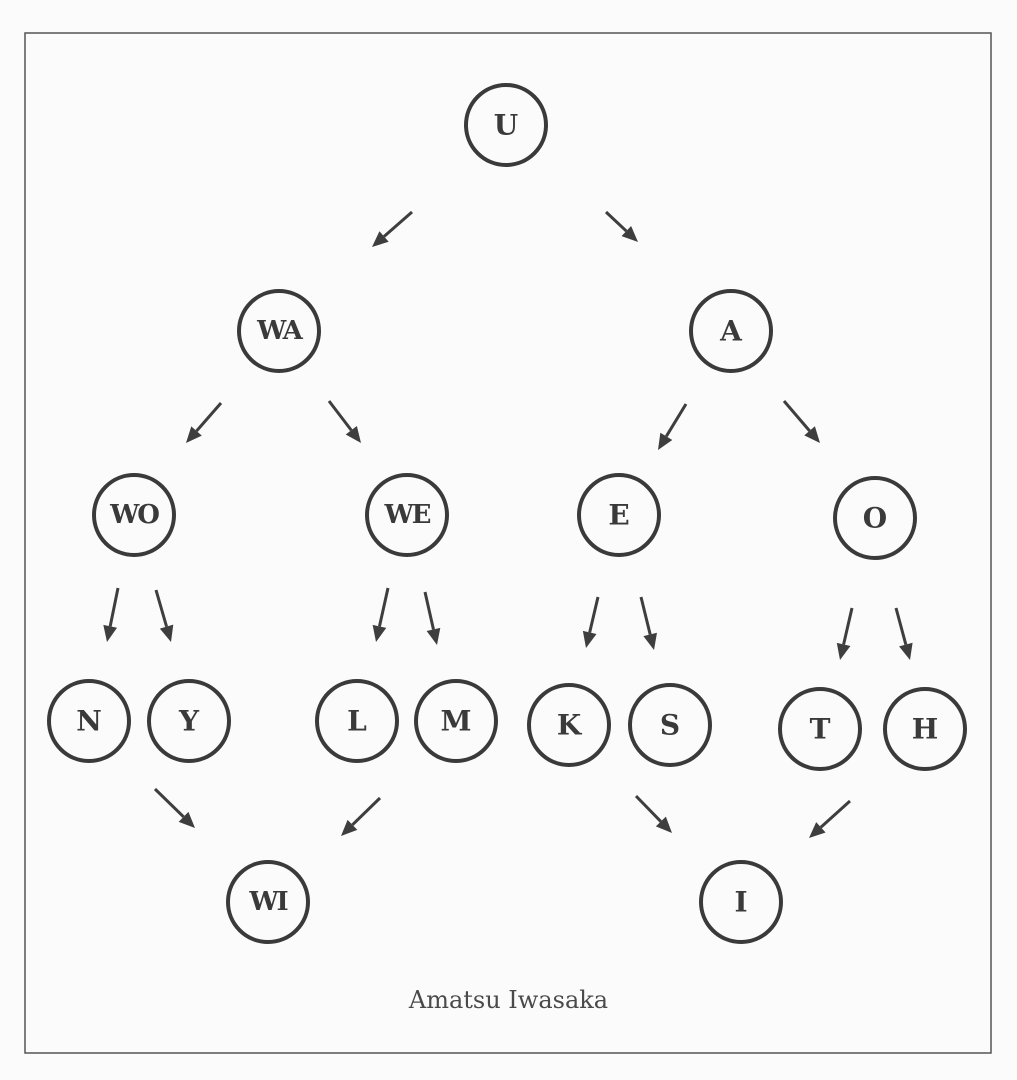 Image resolution: width=1017 pixels, height=1080 pixels. I want to click on arrow-wo-to-y, so click(164, 615).